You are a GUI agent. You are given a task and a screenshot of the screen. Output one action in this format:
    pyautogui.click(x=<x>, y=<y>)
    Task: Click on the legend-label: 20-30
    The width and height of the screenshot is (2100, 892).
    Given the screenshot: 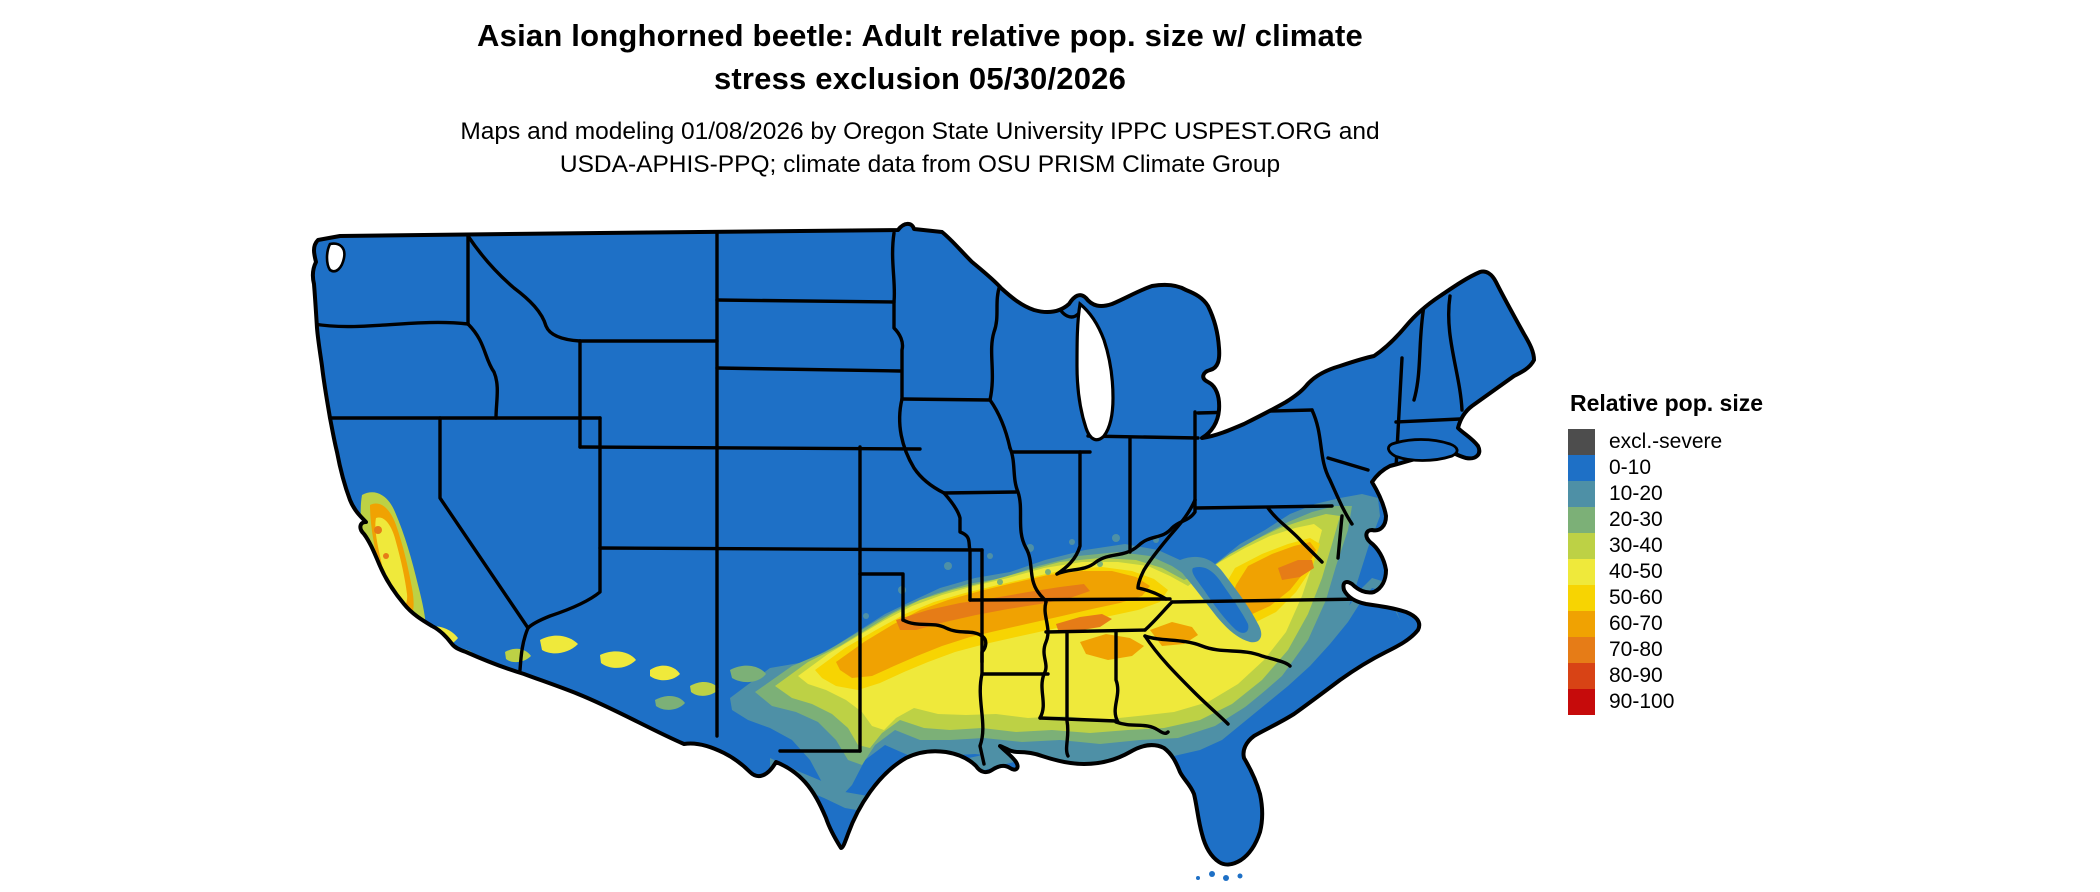 What is the action you would take?
    pyautogui.click(x=1636, y=519)
    